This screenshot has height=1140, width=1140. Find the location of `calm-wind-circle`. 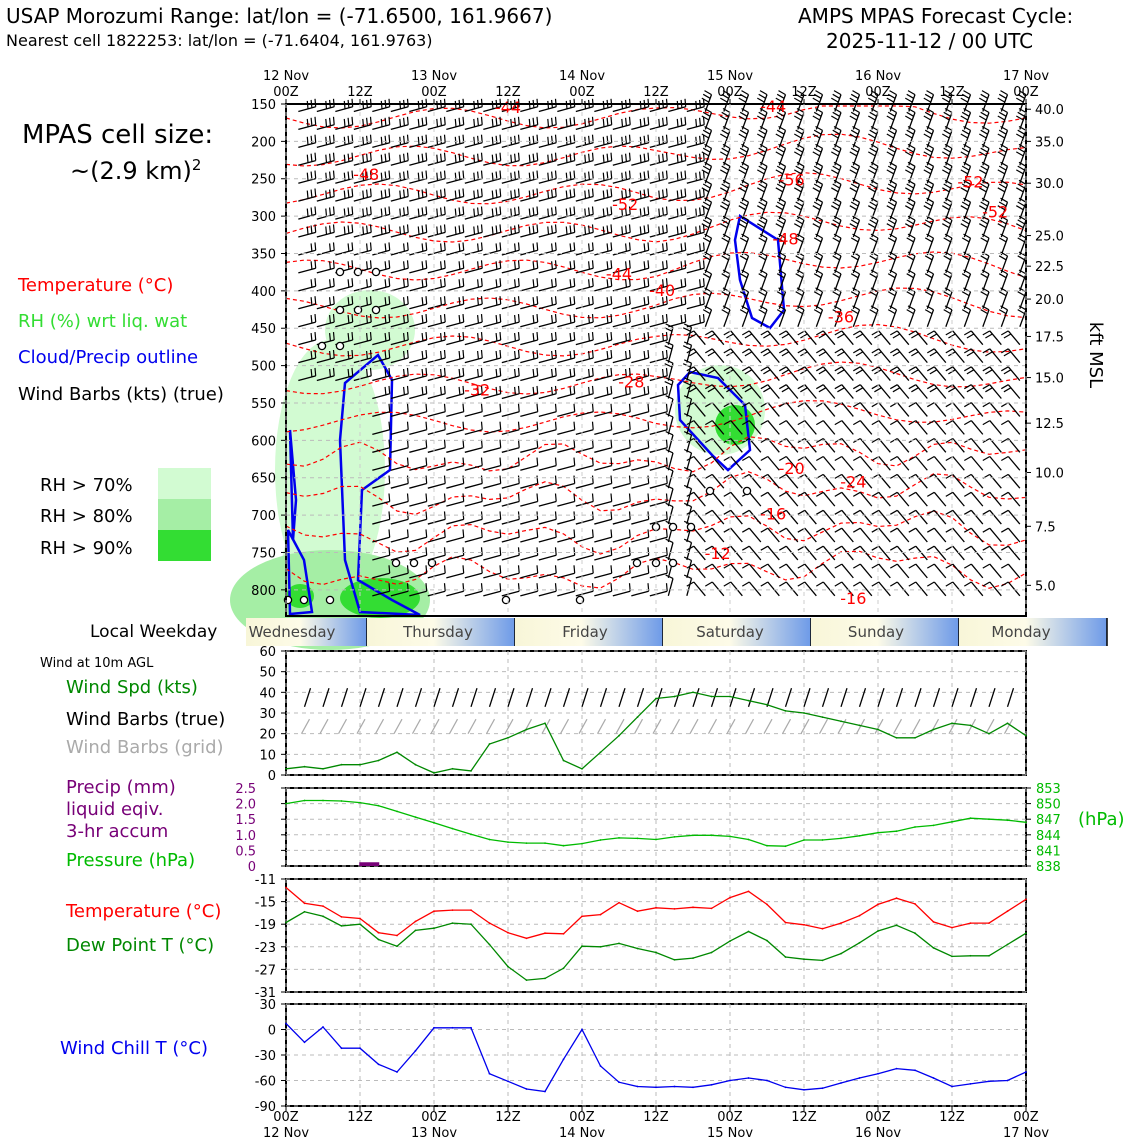

calm-wind-circle is located at coordinates (304, 600).